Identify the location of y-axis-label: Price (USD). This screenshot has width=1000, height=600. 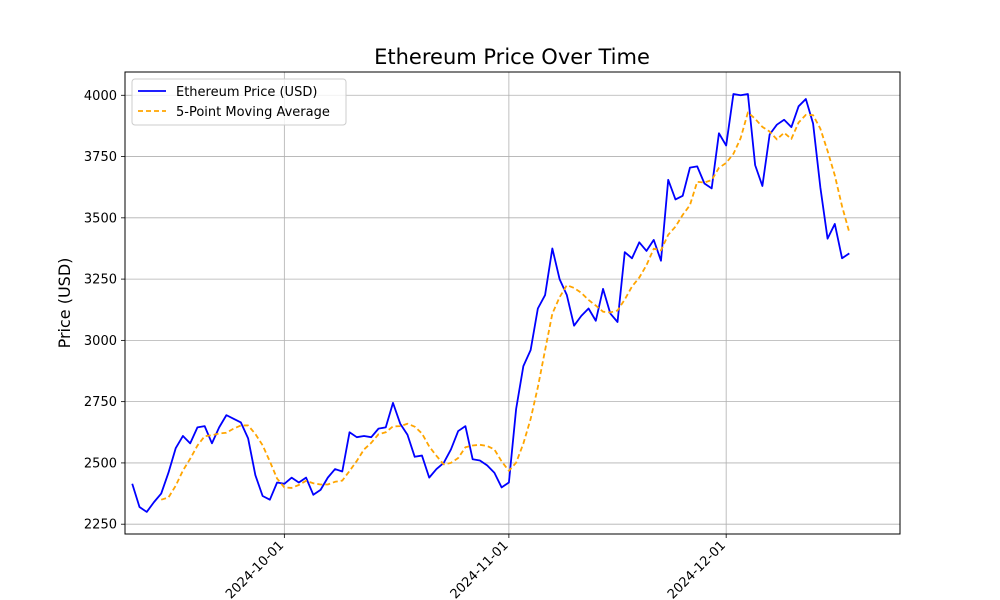
(64, 303).